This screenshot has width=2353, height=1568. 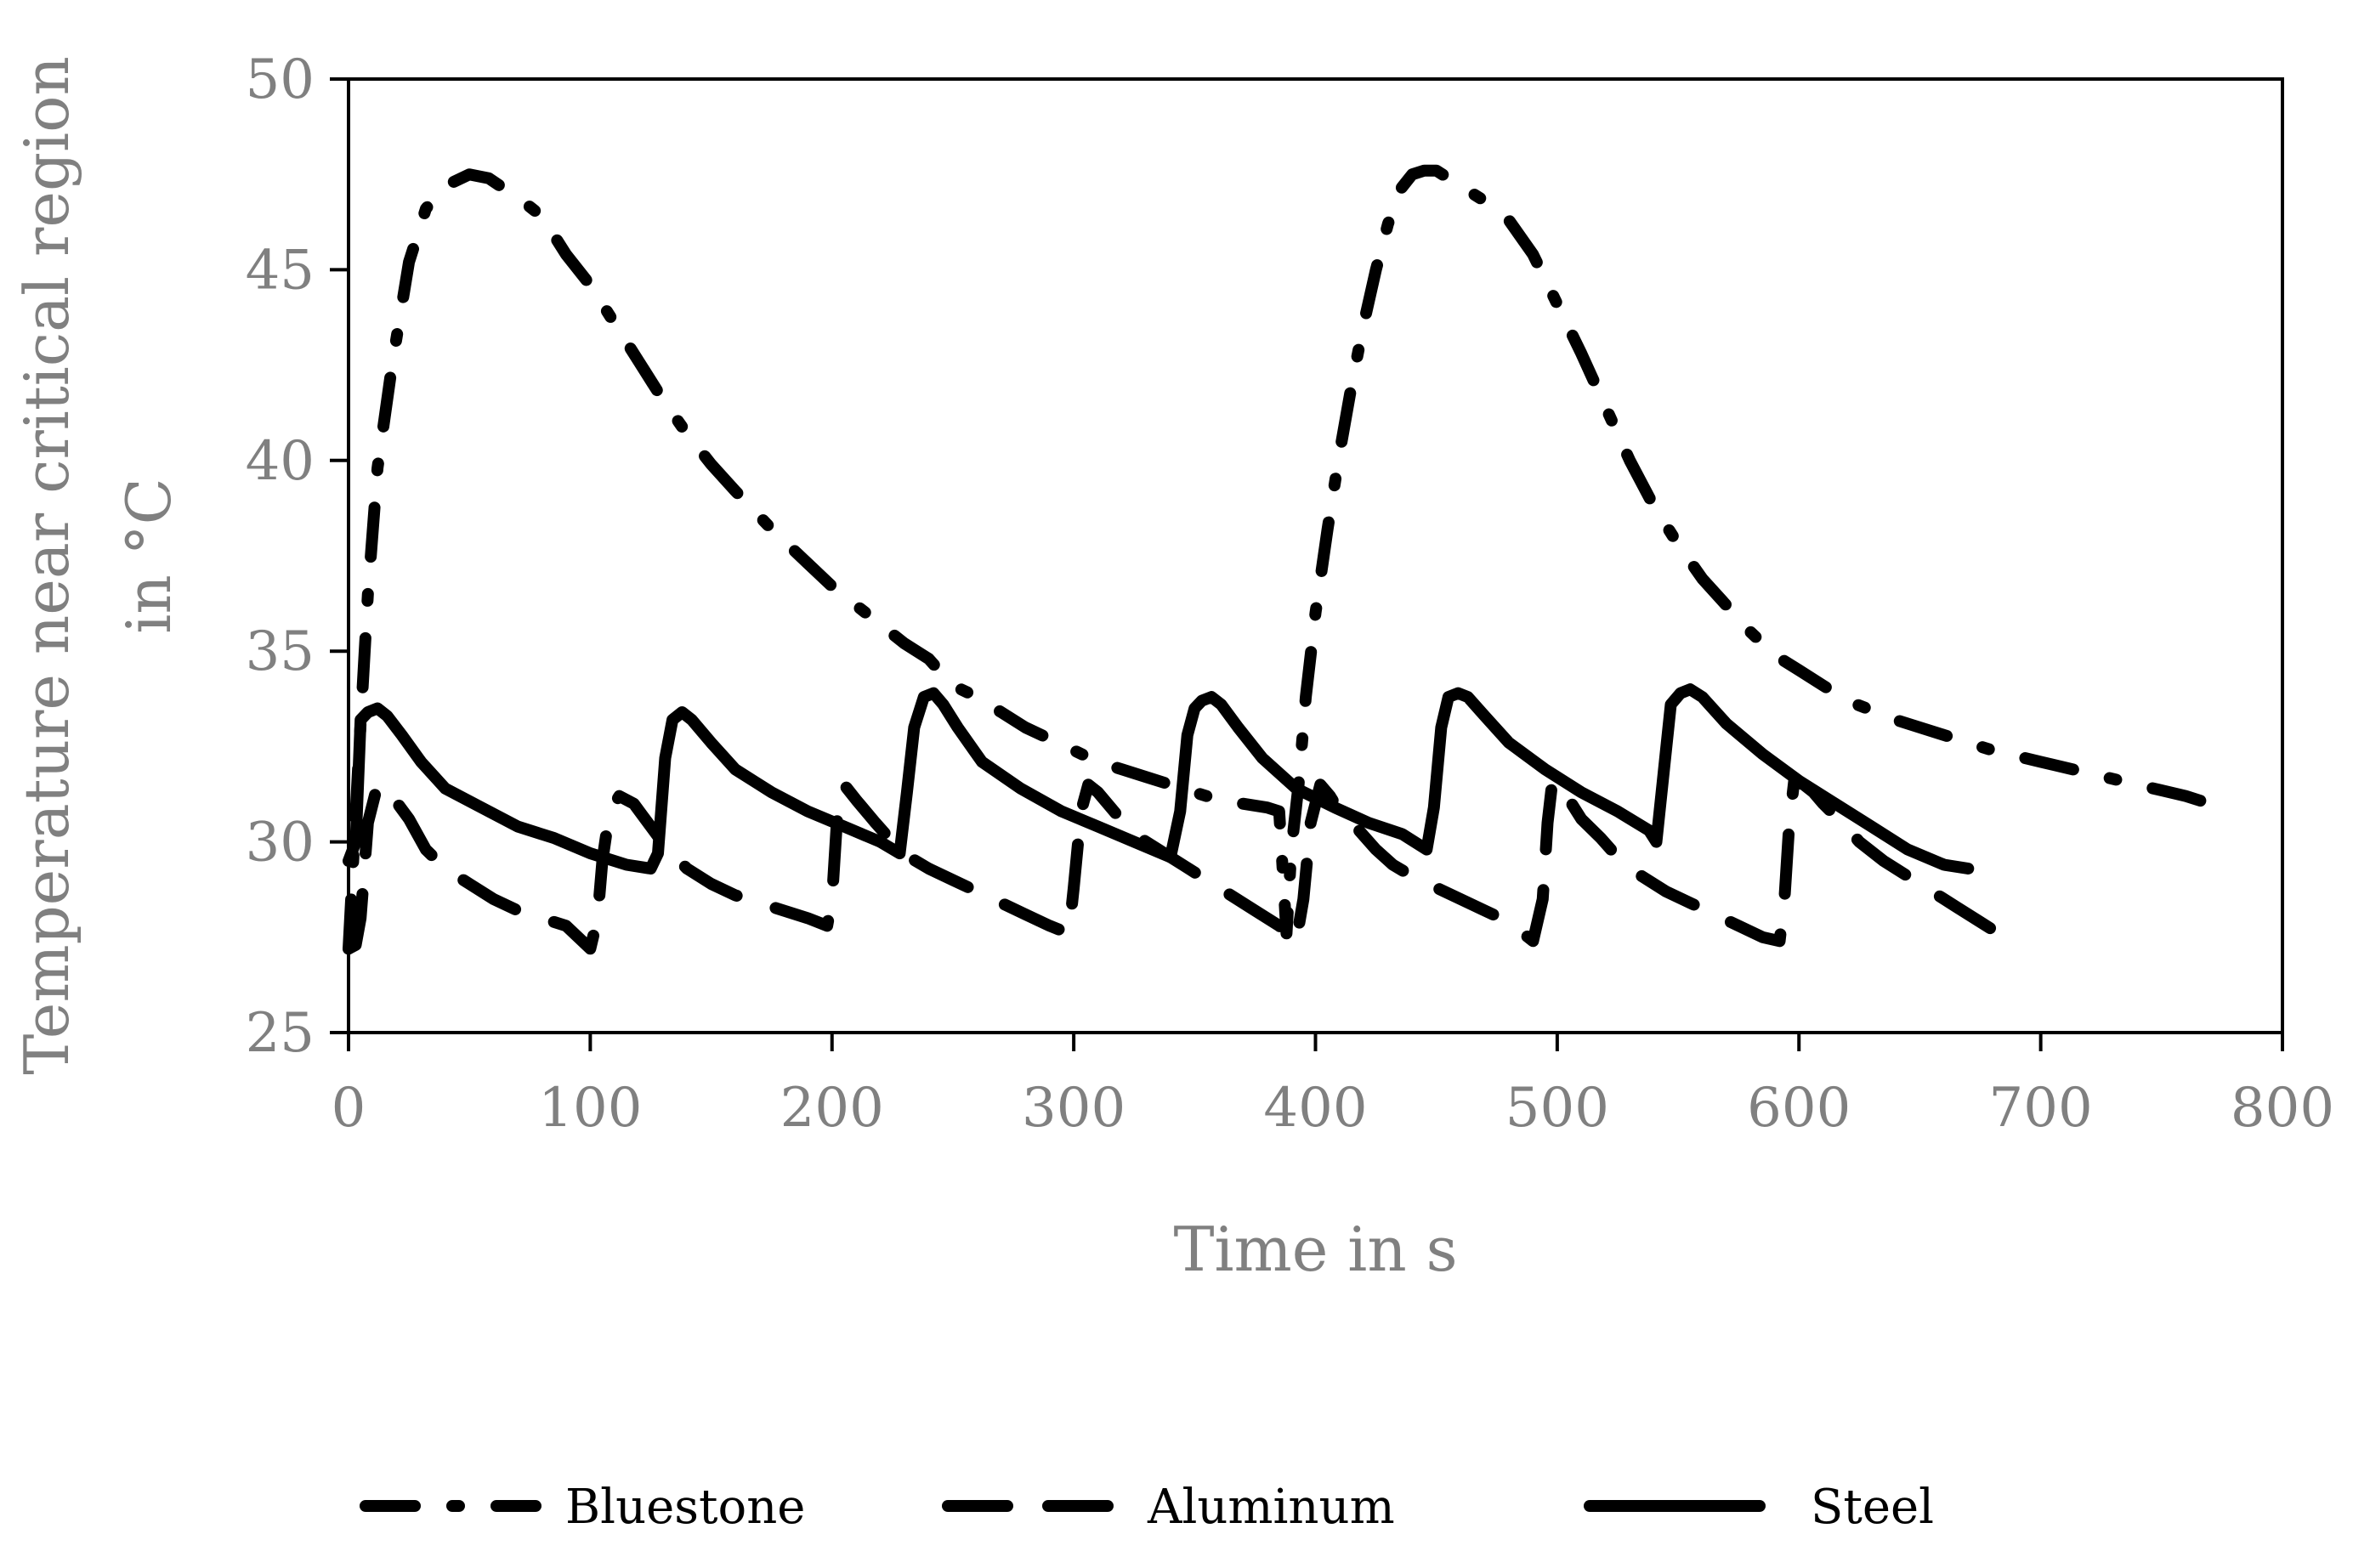 I want to click on x-tick-label: 400, so click(x=1315, y=1108).